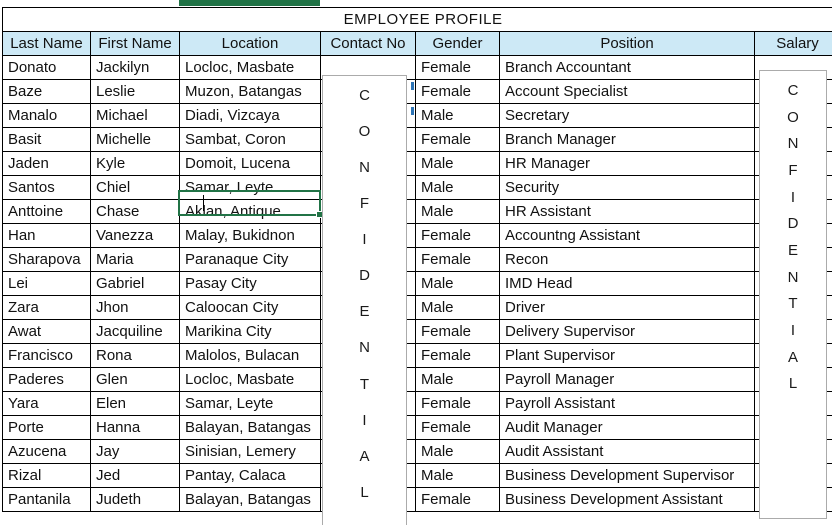  Describe the element at coordinates (627, 163) in the screenshot. I see `cell-position: HR Manager` at that location.